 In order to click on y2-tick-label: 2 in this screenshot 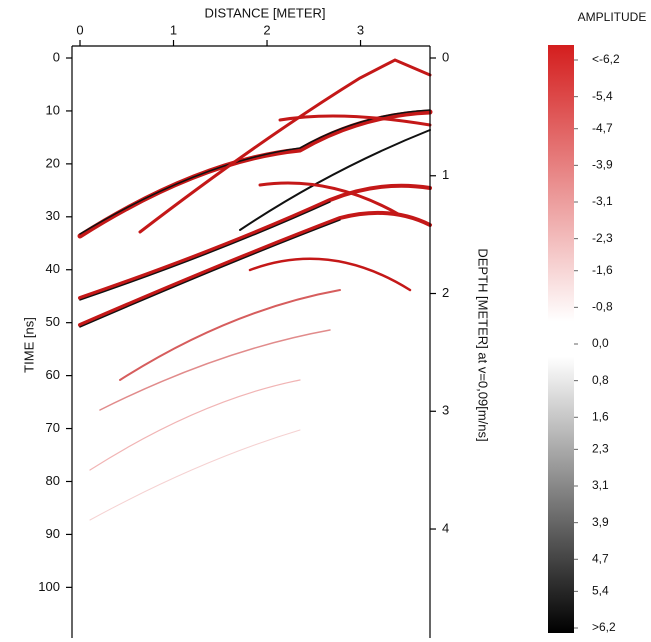, I will do `click(445, 292)`.